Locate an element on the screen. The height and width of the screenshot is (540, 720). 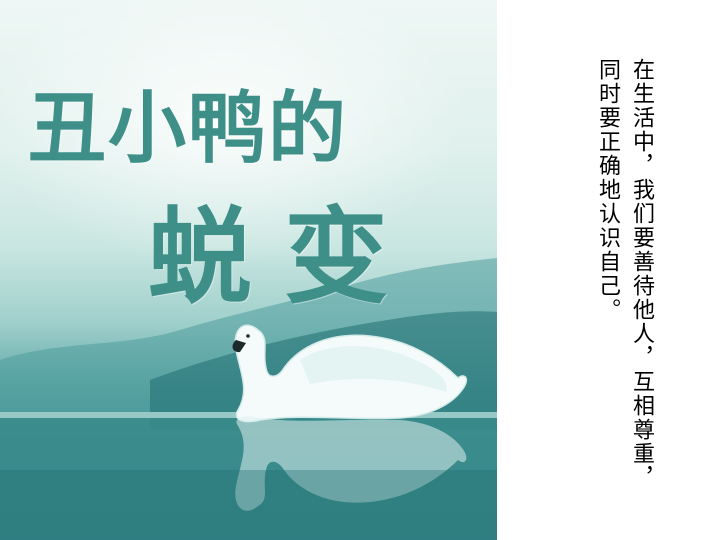
title-line-1: 丑小鸭的 is located at coordinates (188, 128).